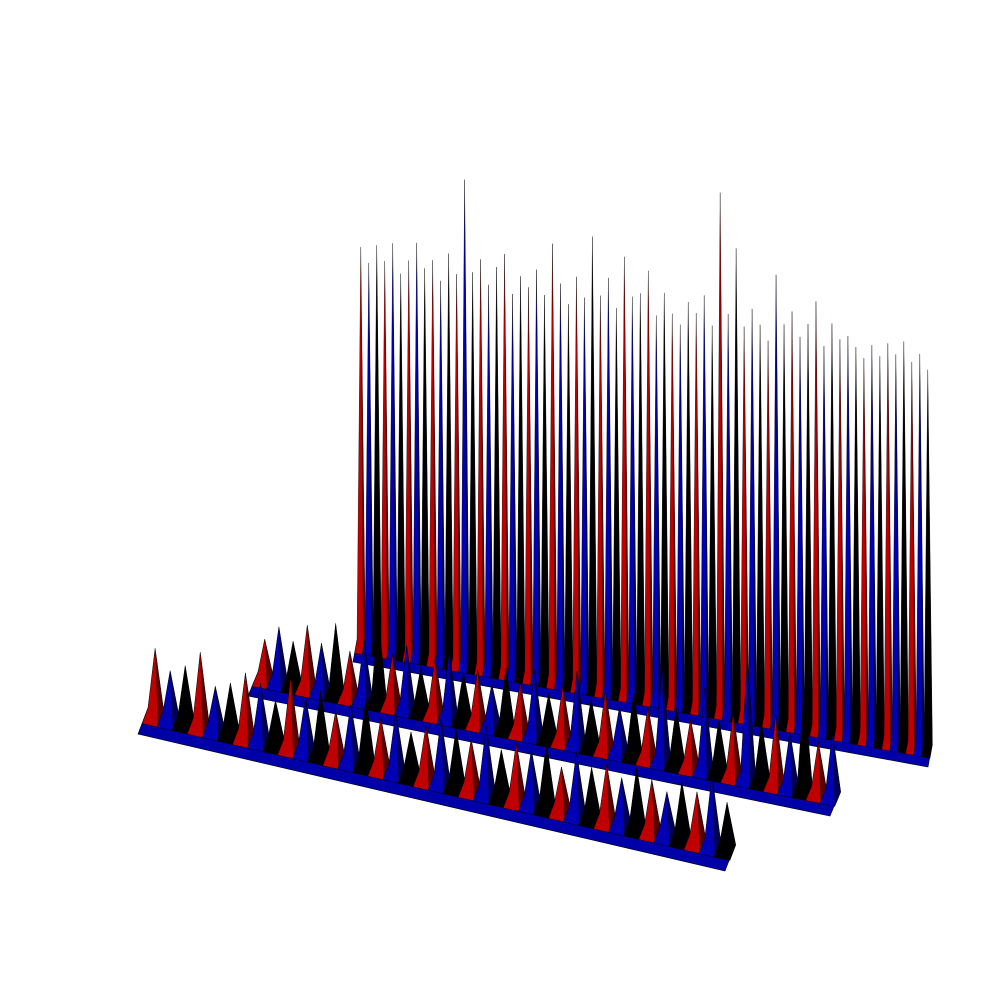  I want to click on middle-ridge-series, so click(544, 716).